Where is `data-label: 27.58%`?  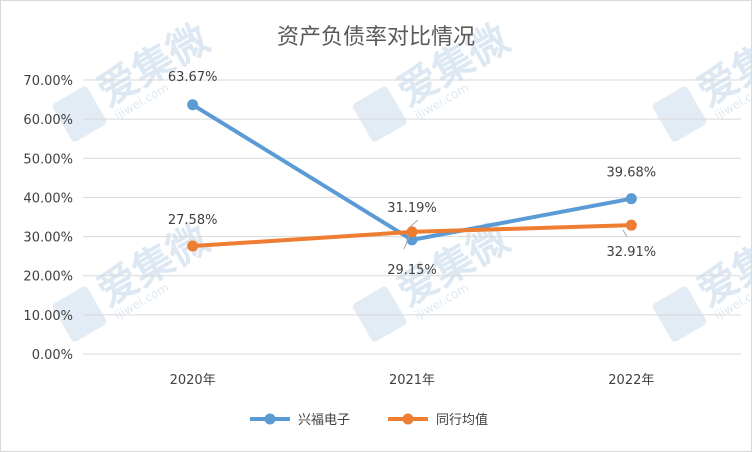
data-label: 27.58% is located at coordinates (193, 220).